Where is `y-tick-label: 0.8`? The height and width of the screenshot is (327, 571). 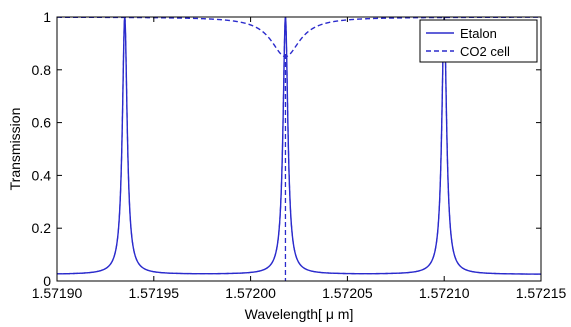
y-tick-label: 0.8 is located at coordinates (42, 70).